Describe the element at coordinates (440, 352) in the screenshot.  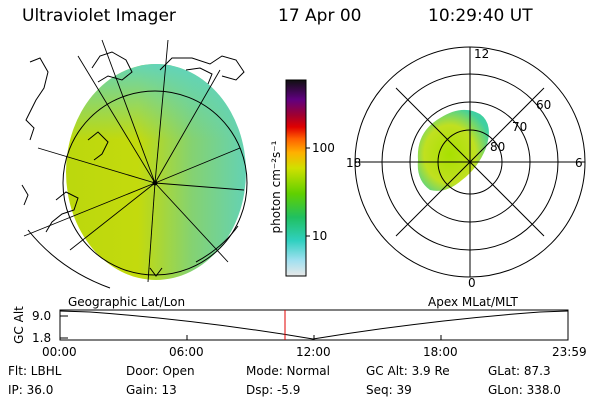
I see `time-tick: 18:00` at that location.